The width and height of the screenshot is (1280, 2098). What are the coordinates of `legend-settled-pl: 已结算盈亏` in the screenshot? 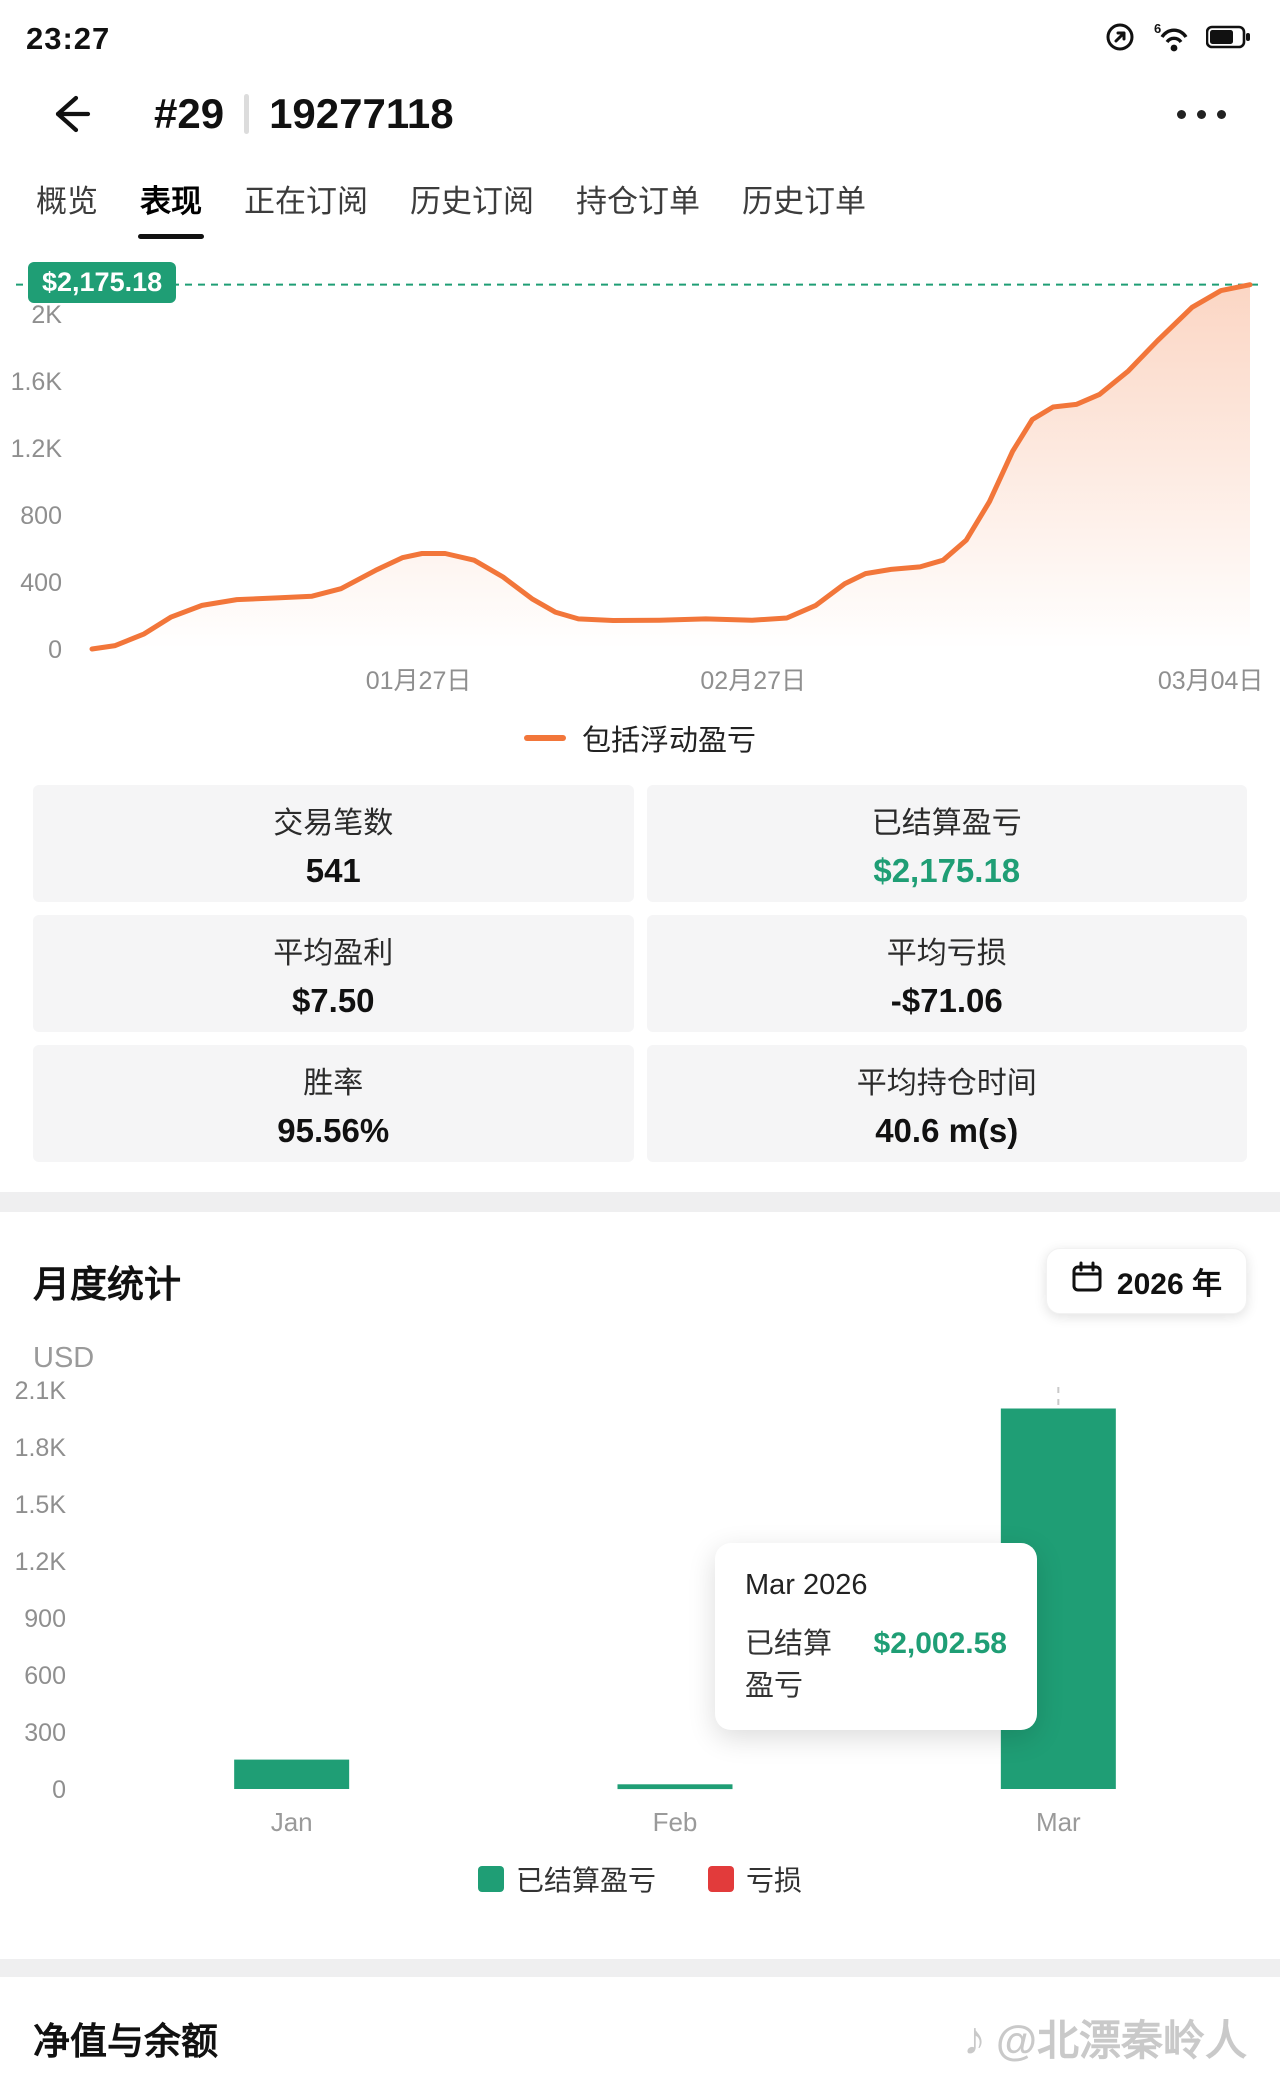 It's located at (566, 1879).